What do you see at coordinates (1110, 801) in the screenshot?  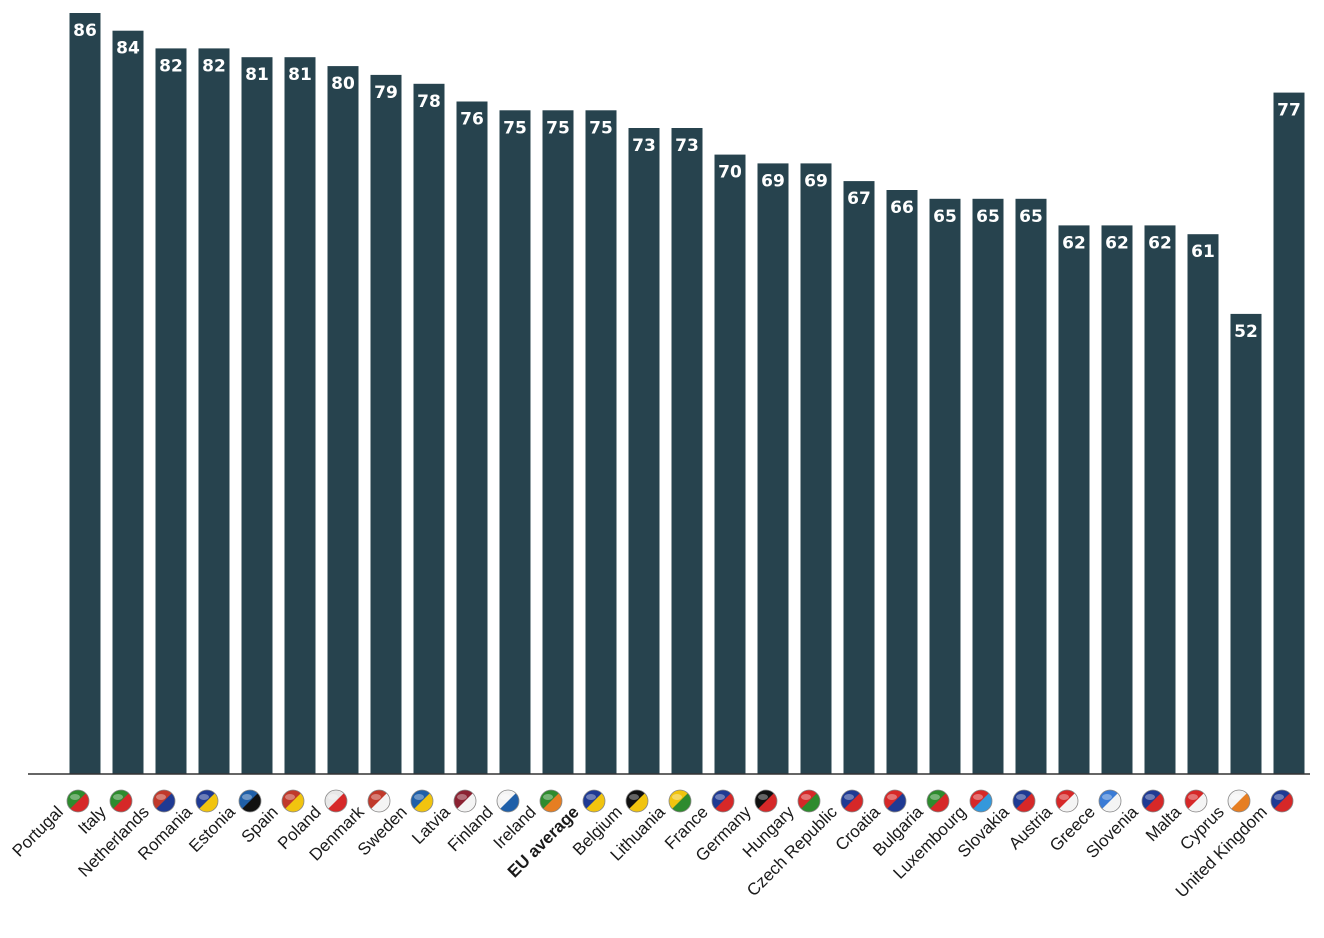 I see `flag-icon-greece` at bounding box center [1110, 801].